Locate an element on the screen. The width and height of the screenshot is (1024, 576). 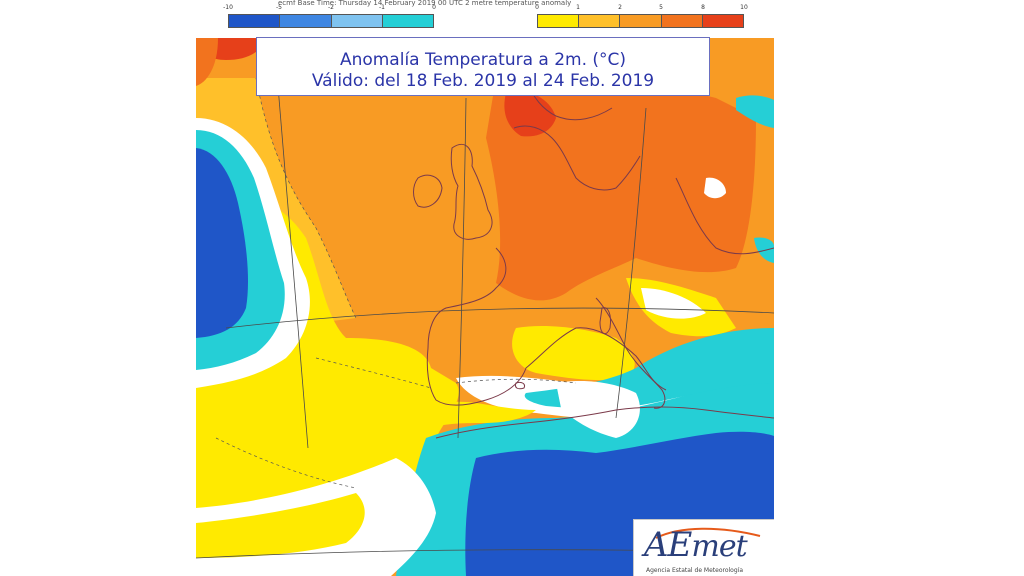
logo-wordmark: AEmet is located at coordinates (696, 545).